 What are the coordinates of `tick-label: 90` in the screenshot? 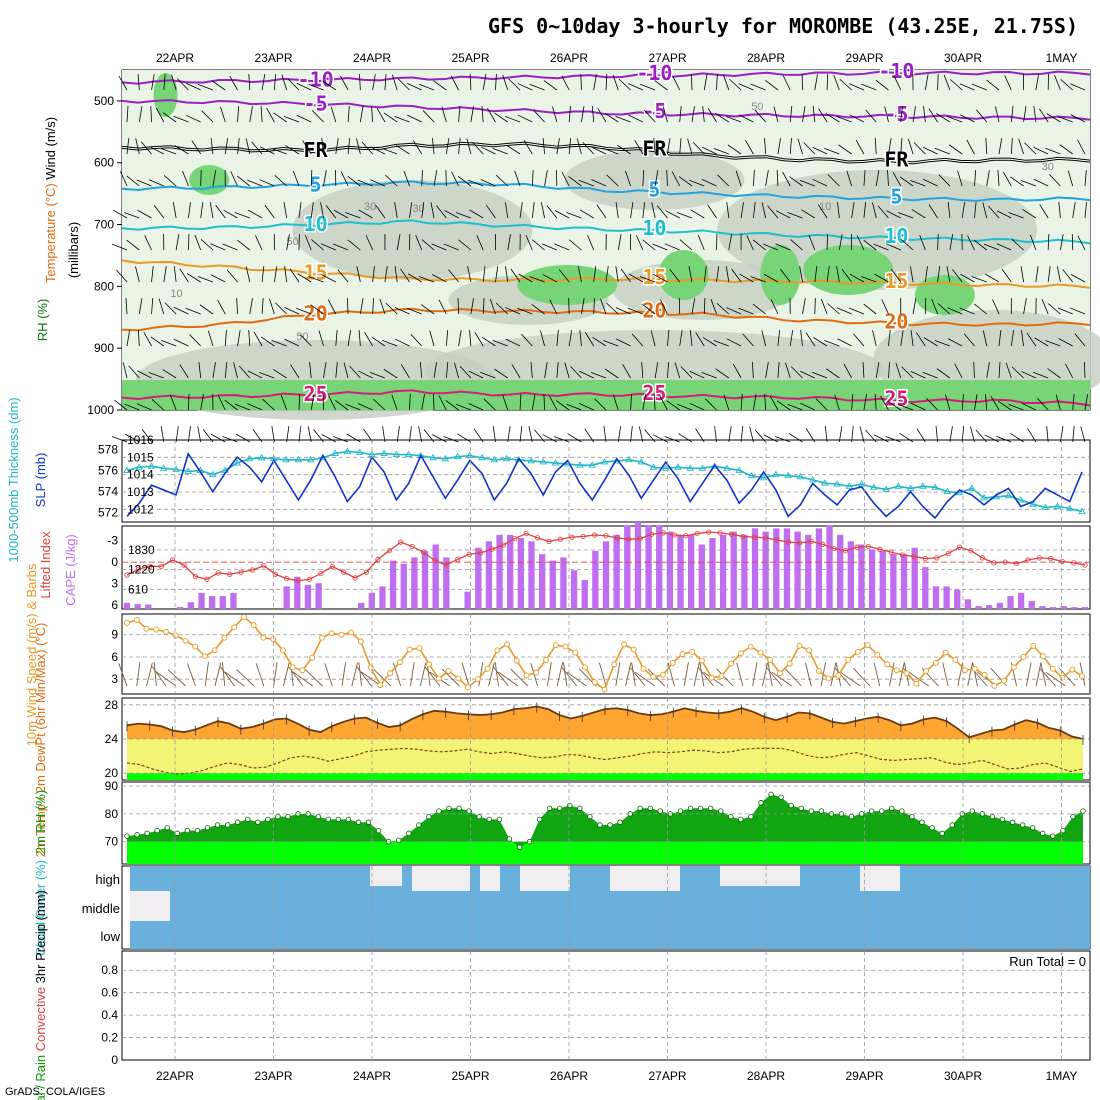 It's located at (112, 786).